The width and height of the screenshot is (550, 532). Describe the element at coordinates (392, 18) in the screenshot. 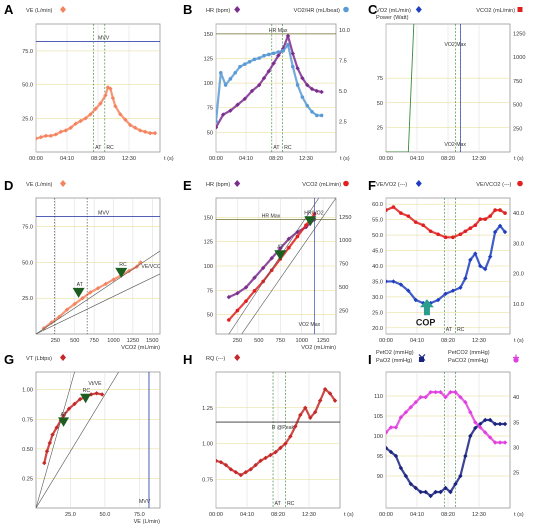

I see `y3-axis-label: Power (Watt)` at that location.